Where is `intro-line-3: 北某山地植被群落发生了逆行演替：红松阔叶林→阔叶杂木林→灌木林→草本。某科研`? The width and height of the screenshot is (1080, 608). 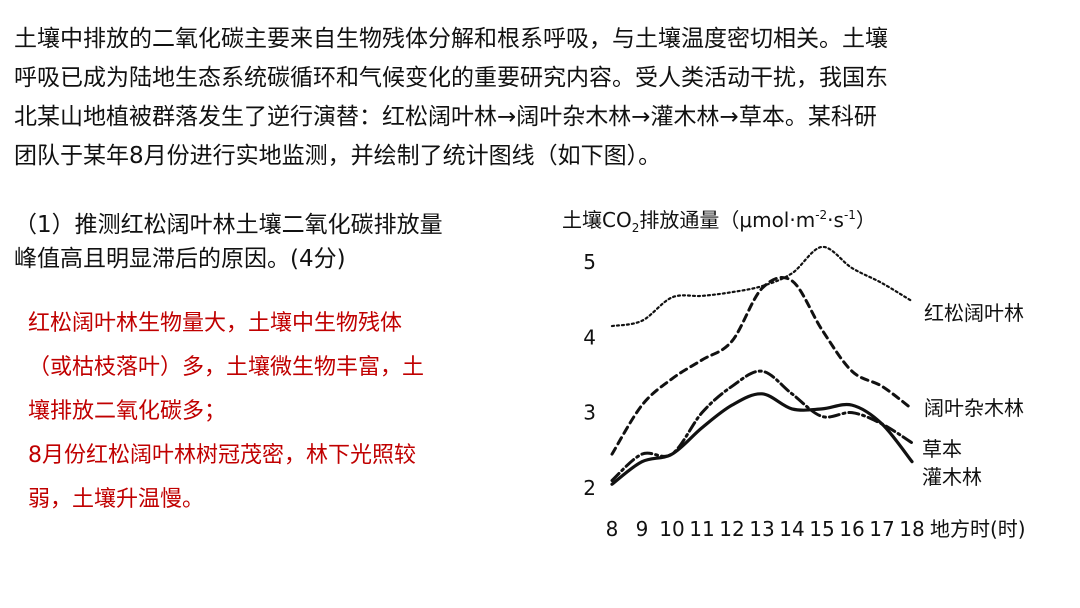
intro-line-3: 北某山地植被群落发生了逆行演替：红松阔叶林→阔叶杂木林→灌木林→草本。某科研 is located at coordinates (445, 117).